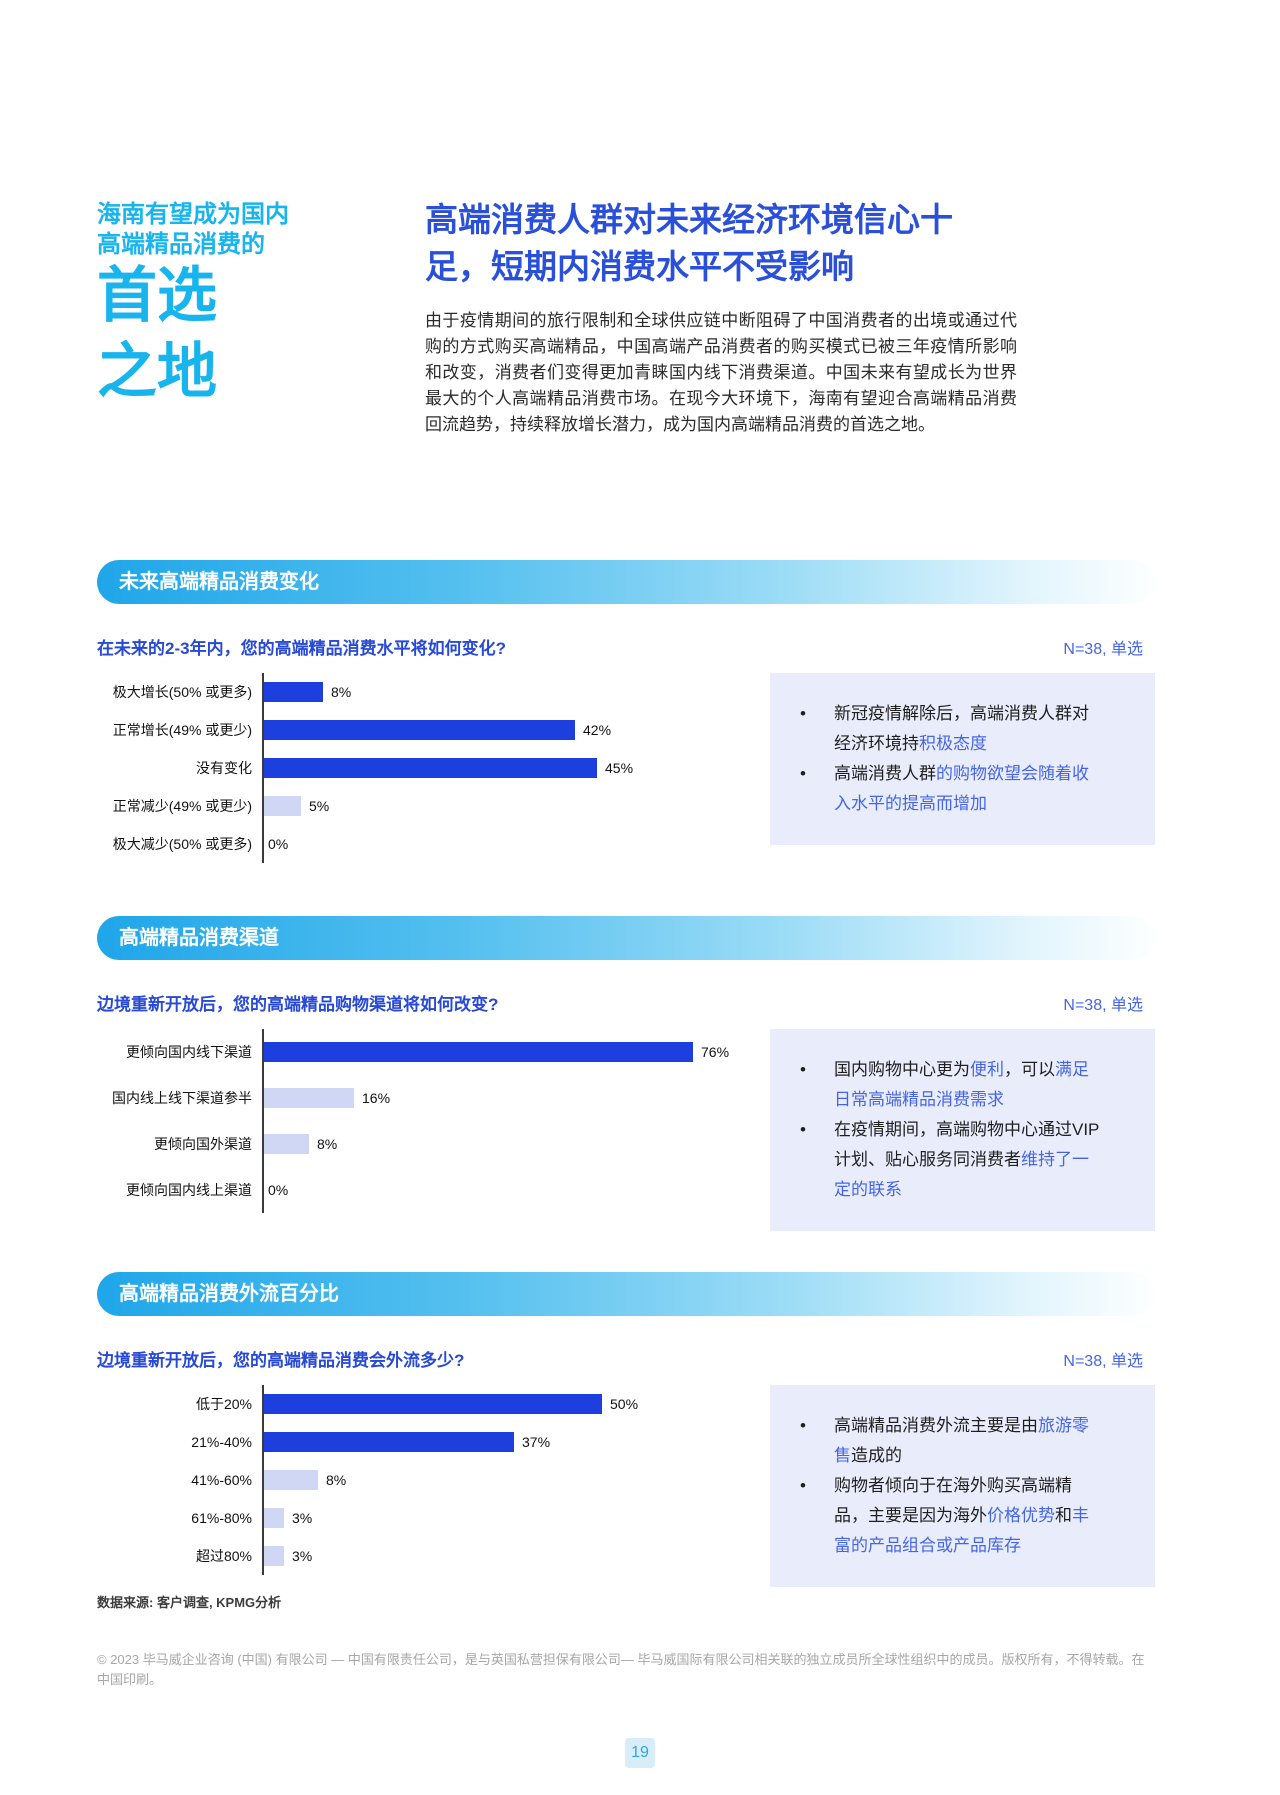  I want to click on chart-value-label: 42%, so click(597, 730).